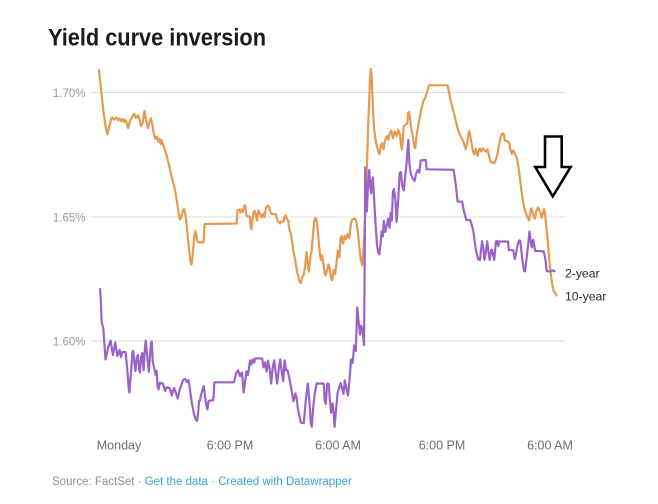 This screenshot has width=658, height=504. I want to click on svg-text: Monday, so click(119, 446).